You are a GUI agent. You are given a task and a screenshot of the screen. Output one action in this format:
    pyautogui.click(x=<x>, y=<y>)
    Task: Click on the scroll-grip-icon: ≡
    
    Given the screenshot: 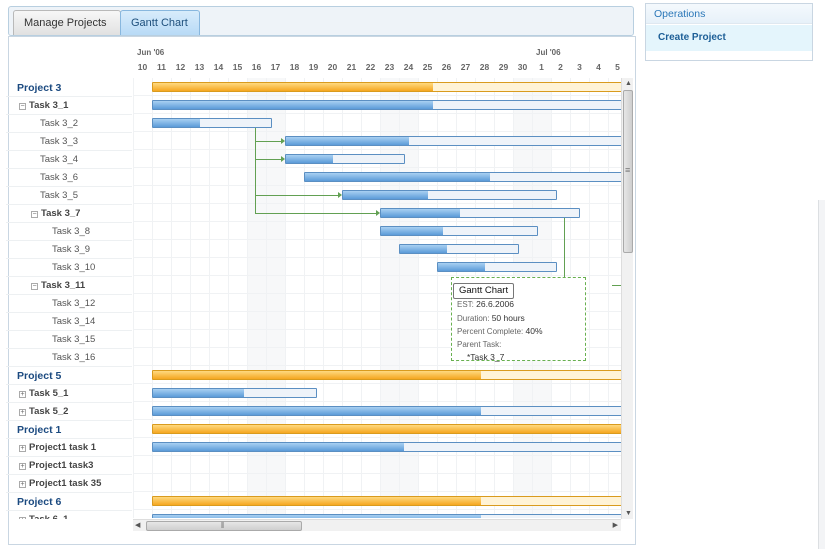 What is the action you would take?
    pyautogui.click(x=628, y=170)
    